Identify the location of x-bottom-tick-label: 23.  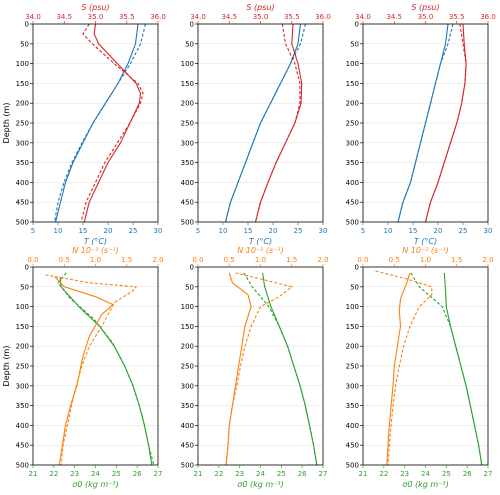
(404, 474).